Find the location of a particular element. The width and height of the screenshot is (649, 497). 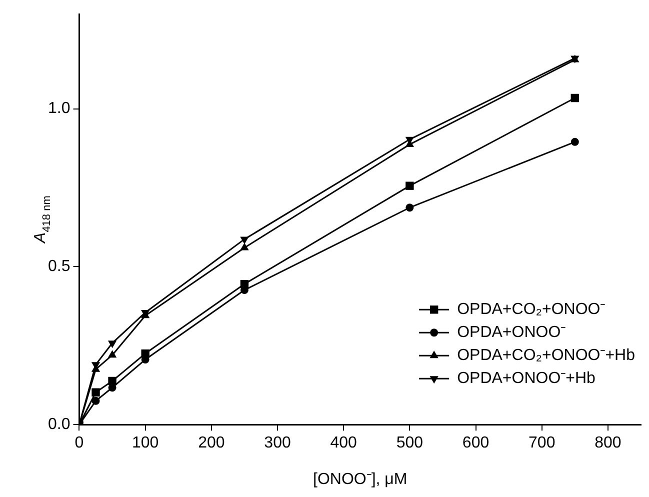

legend-label: OPDA+CO₂+ONOO⁻ is located at coordinates (531, 309).